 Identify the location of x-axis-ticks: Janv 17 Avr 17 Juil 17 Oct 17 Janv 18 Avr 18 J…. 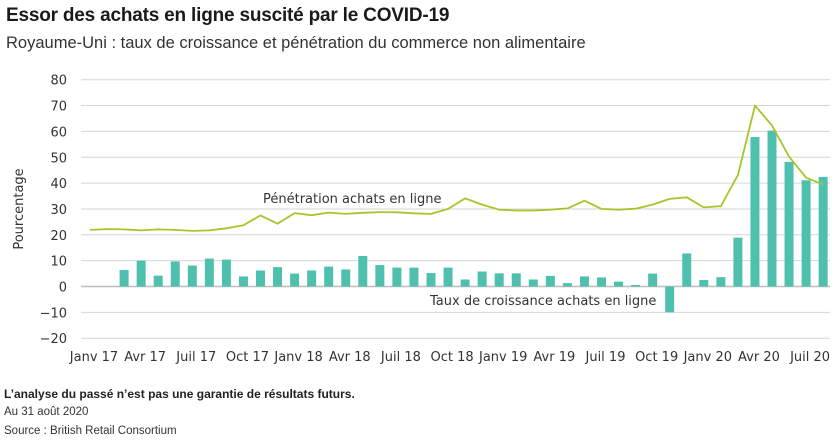
(449, 357).